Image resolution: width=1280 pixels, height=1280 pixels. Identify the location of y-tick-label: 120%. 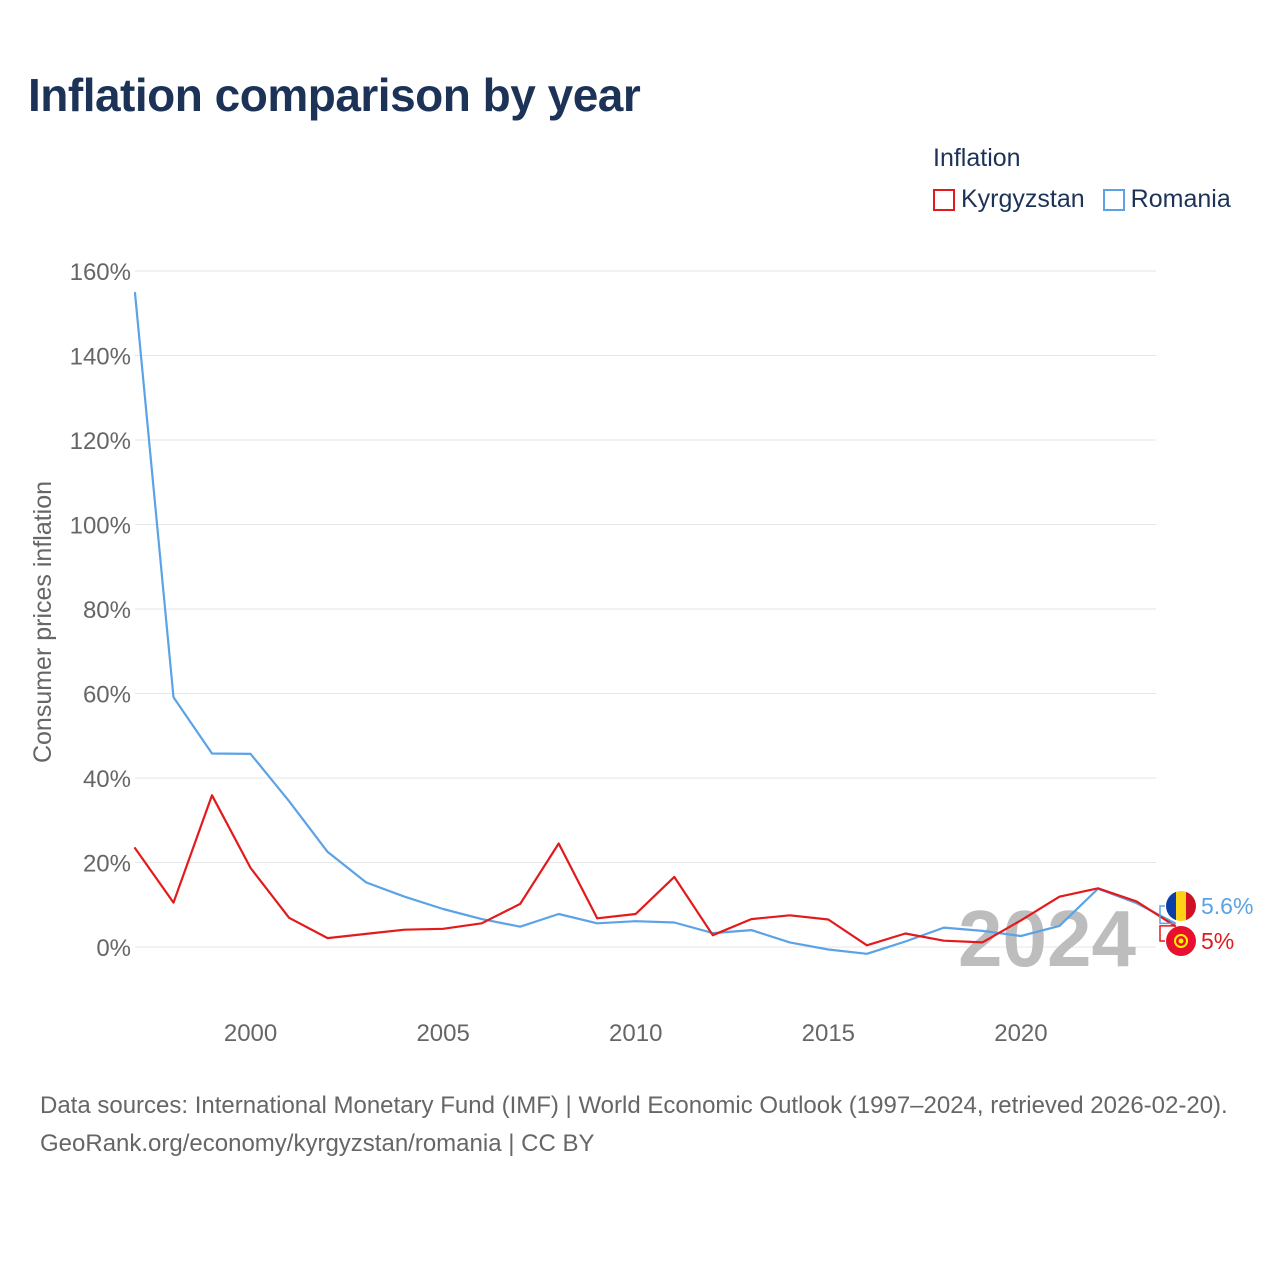
(100, 441).